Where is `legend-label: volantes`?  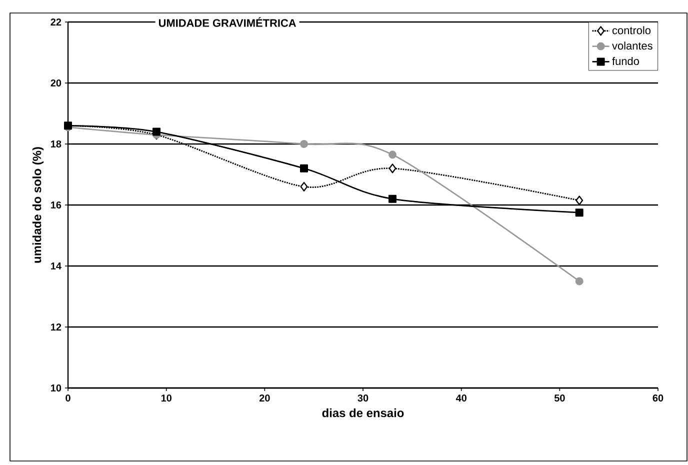
legend-label: volantes is located at coordinates (632, 46).